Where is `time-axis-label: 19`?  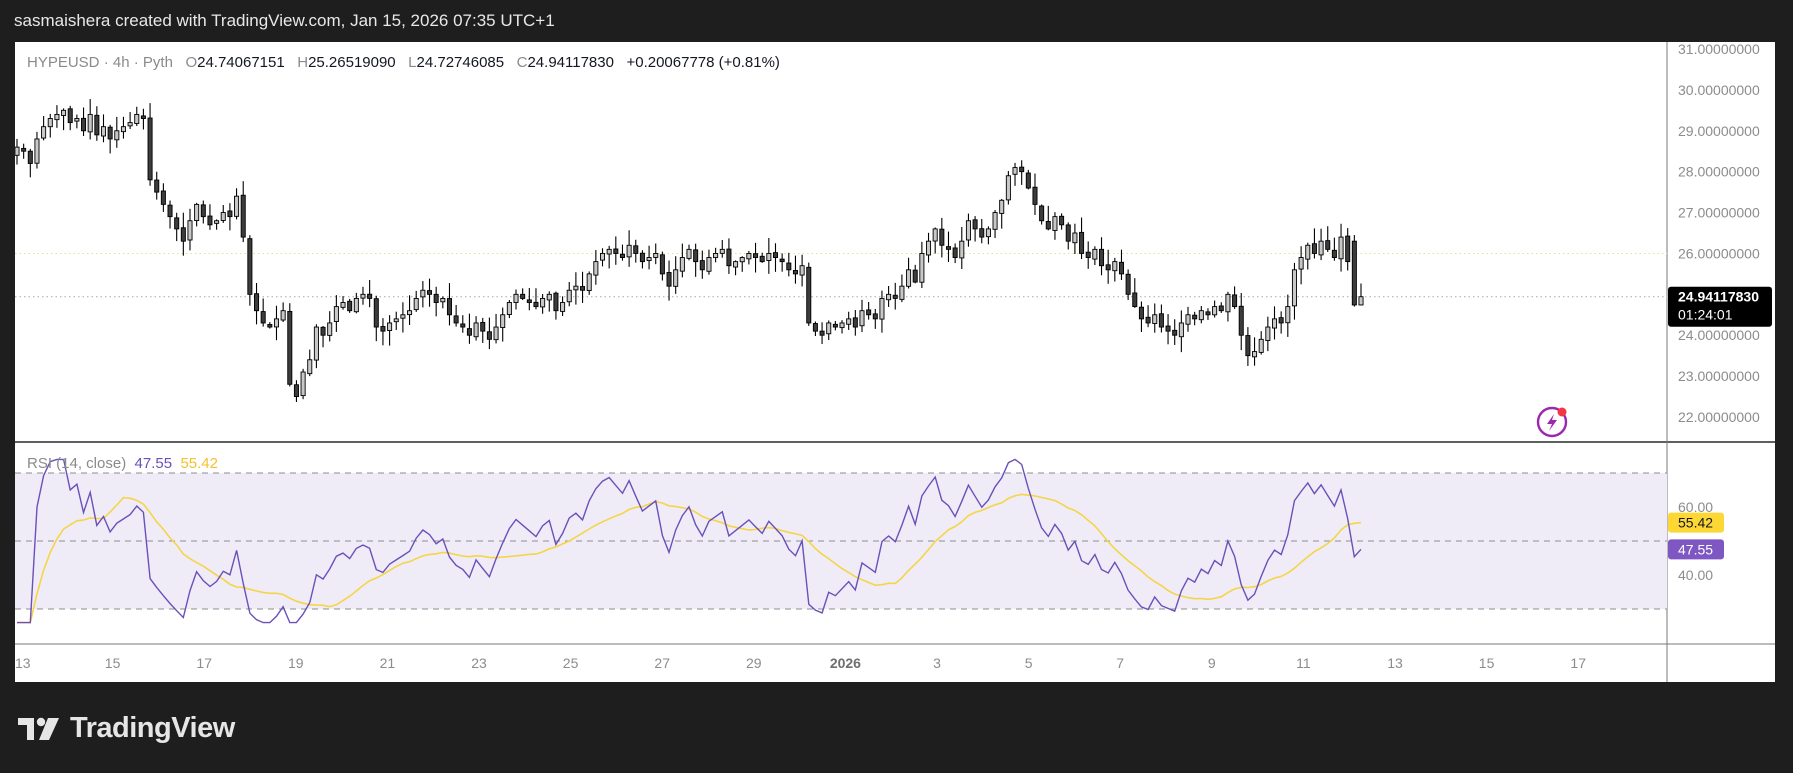 time-axis-label: 19 is located at coordinates (296, 663).